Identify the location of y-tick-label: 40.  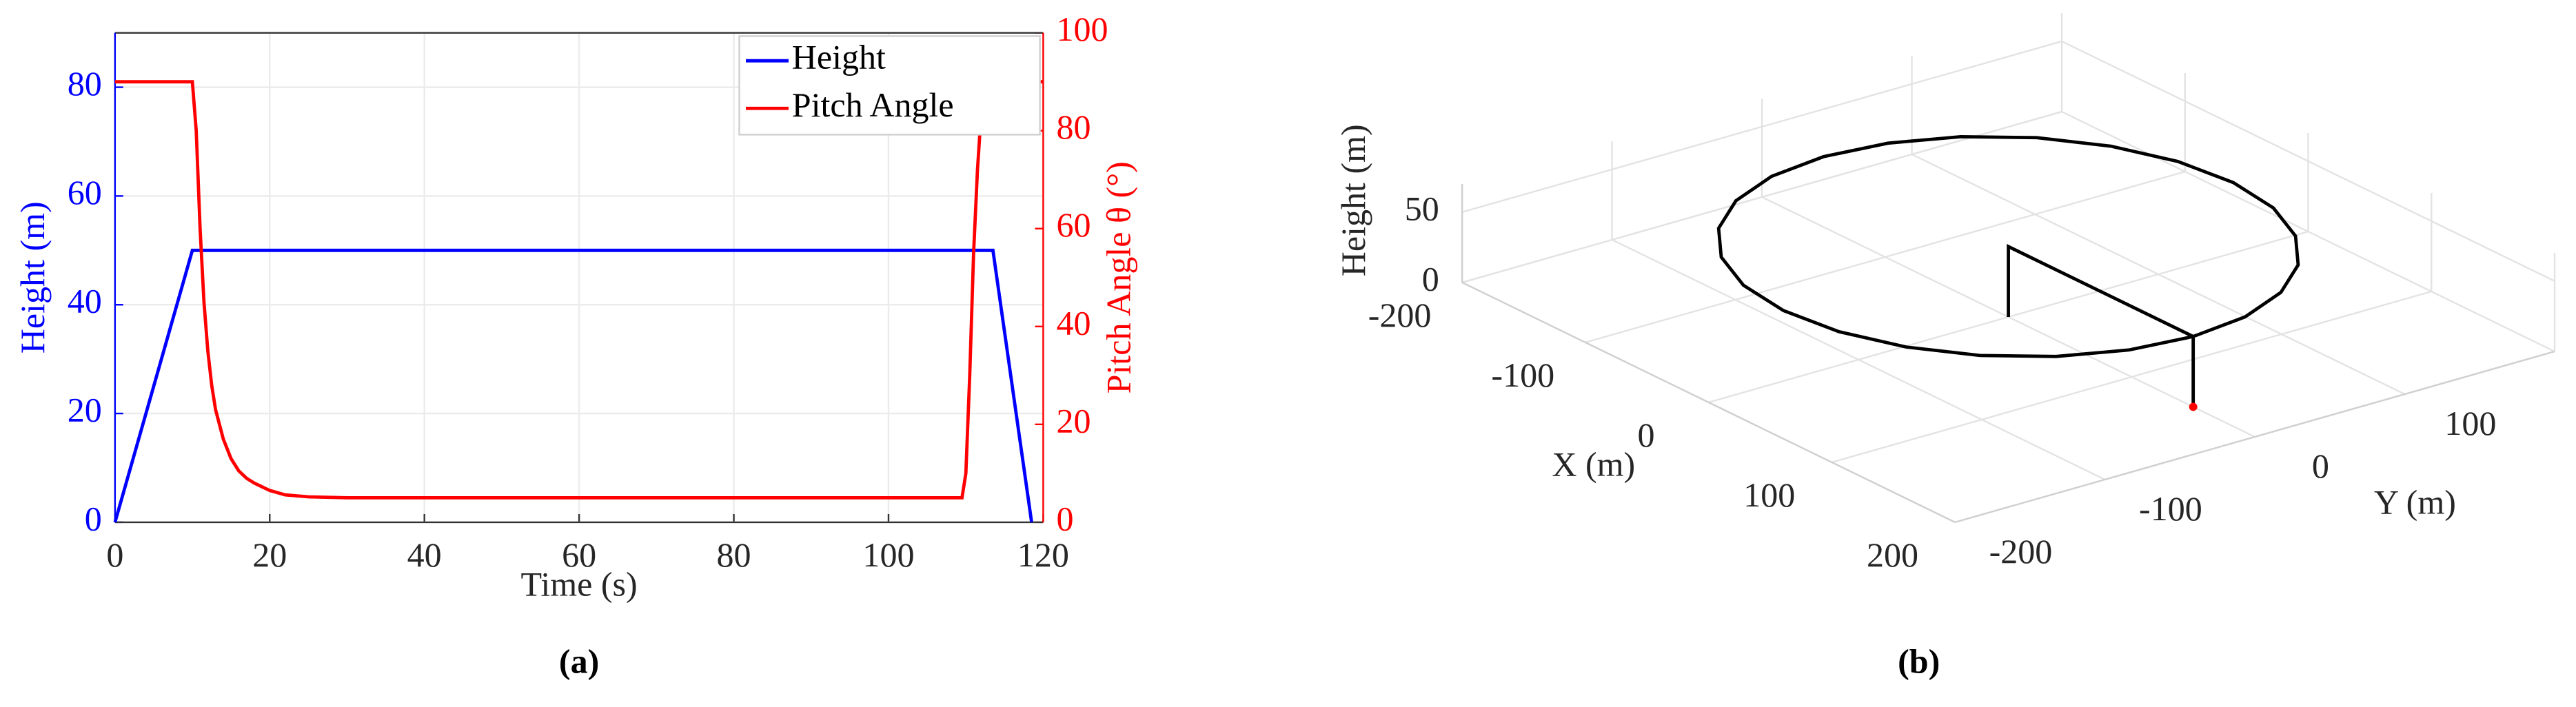
(85, 301).